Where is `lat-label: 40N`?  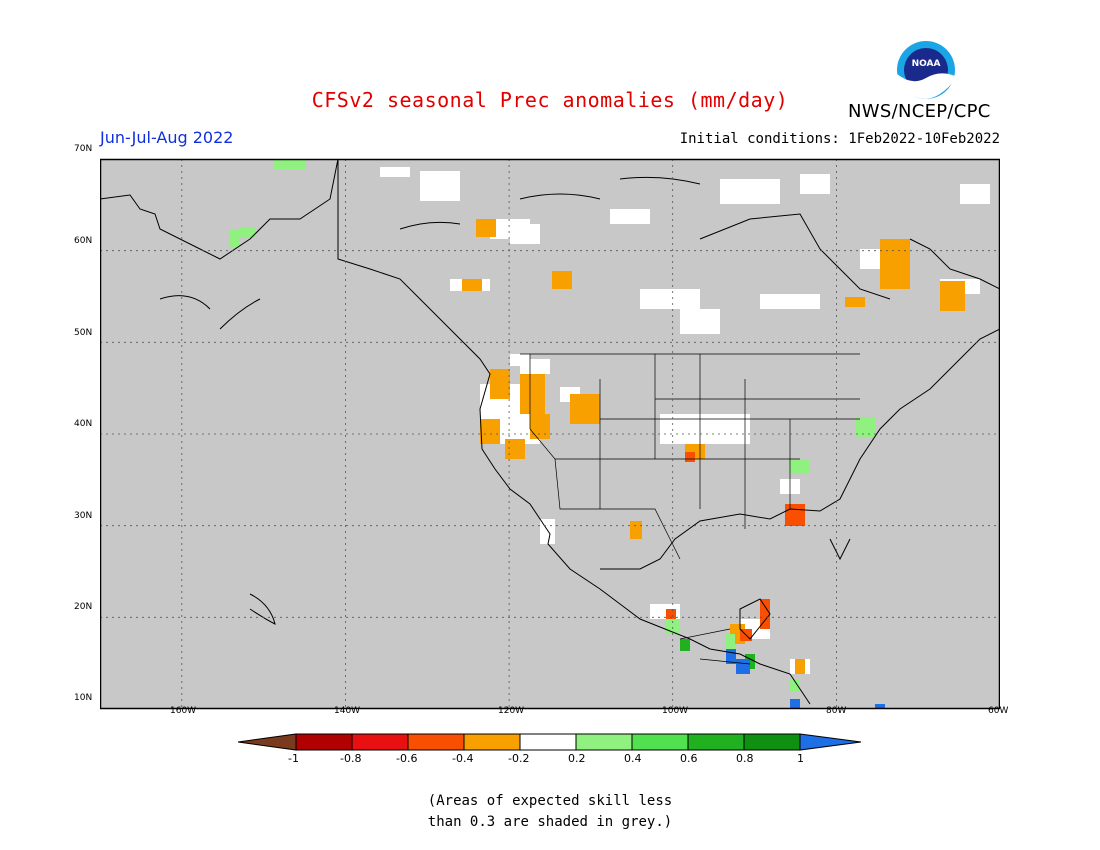 lat-label: 40N is located at coordinates (83, 424).